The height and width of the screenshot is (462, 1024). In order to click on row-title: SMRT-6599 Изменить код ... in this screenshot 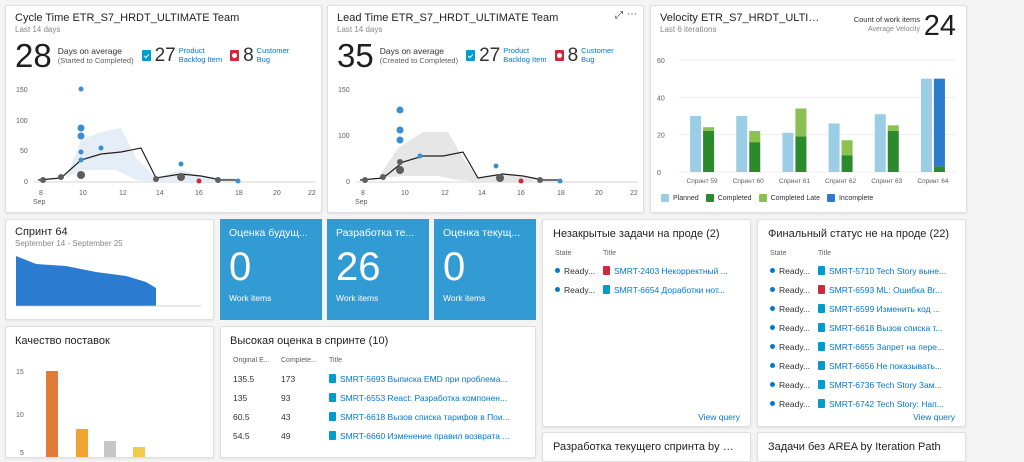, I will do `click(885, 308)`.